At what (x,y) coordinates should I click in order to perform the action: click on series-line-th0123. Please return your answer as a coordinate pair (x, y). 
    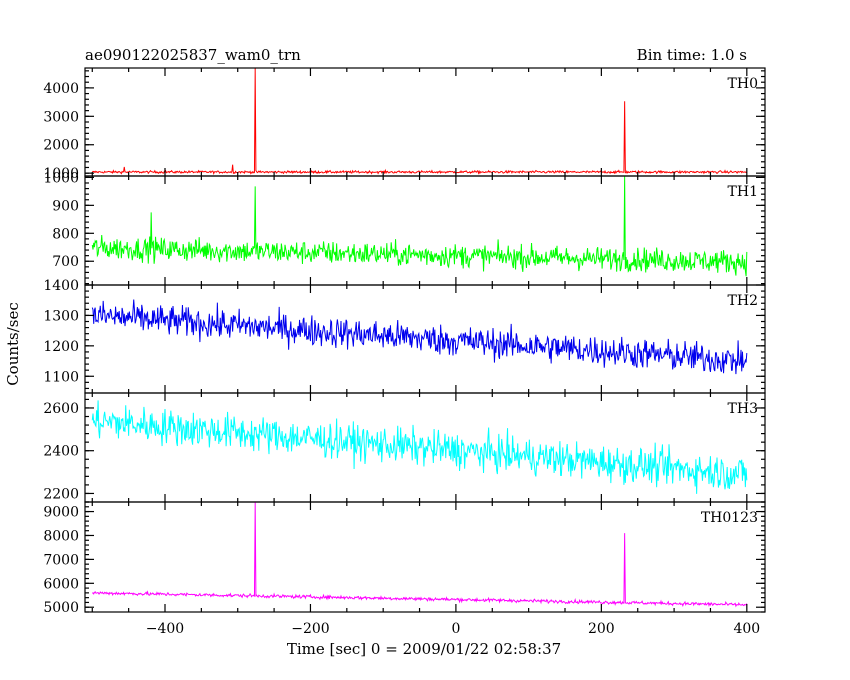
    Looking at the image, I should click on (419, 555).